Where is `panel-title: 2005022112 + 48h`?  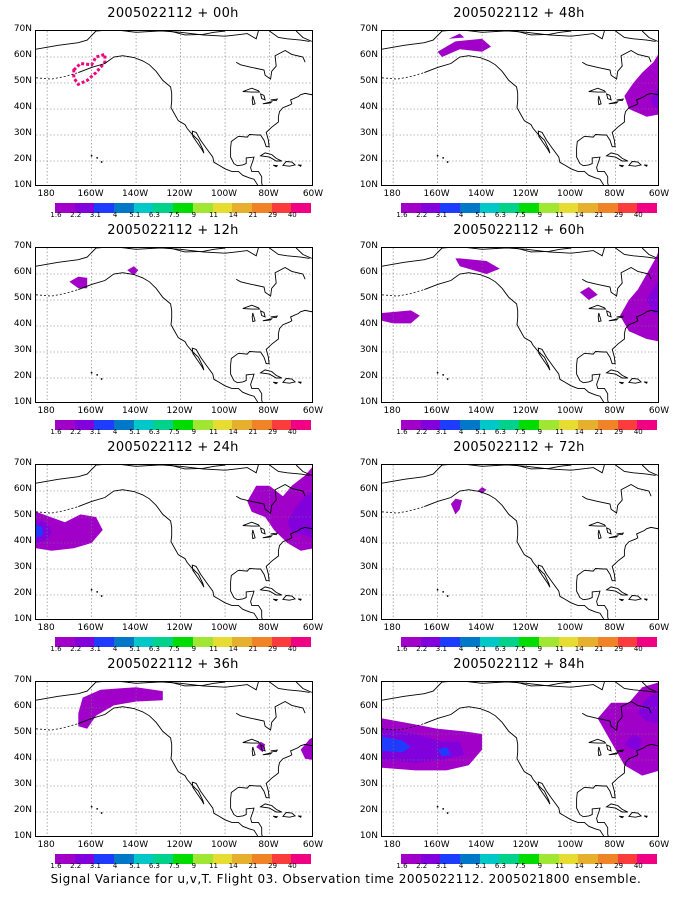
panel-title: 2005022112 + 48h is located at coordinates (519, 13).